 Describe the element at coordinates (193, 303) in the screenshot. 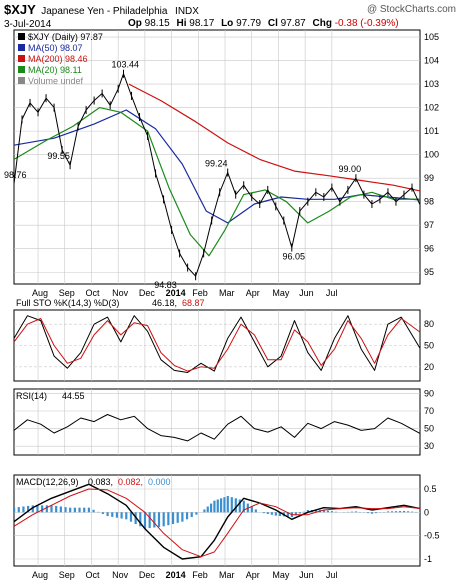

I see `sto-d-value: 68.87` at that location.